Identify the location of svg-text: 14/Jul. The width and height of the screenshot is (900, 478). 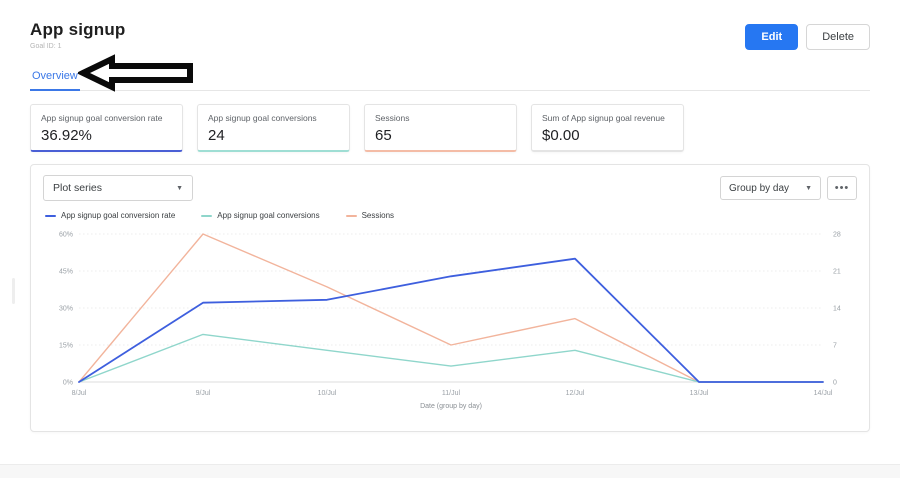
(823, 393).